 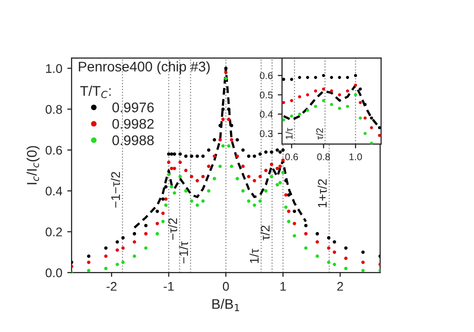 What do you see at coordinates (226, 305) in the screenshot?
I see `x-axis-title: B/B$_{1}$` at bounding box center [226, 305].